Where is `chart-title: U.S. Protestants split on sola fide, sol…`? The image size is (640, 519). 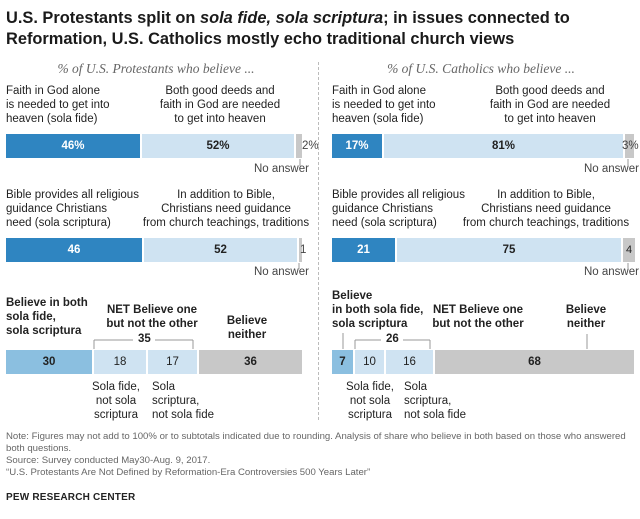
chart-title: U.S. Protestants split on sola fide, sol… is located at coordinates (288, 28).